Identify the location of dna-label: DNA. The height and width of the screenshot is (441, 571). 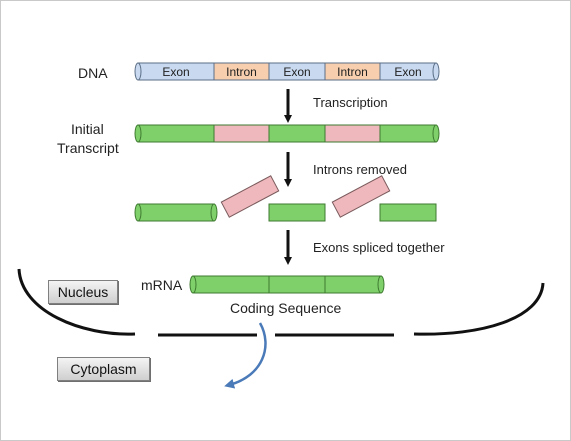
(93, 73).